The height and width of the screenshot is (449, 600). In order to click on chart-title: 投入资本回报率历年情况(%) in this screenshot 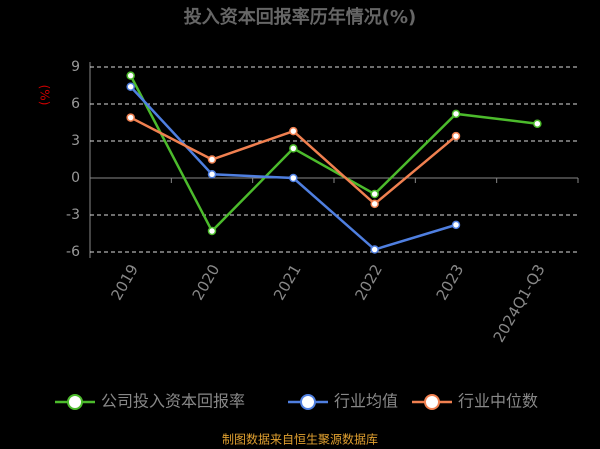, I will do `click(300, 17)`.